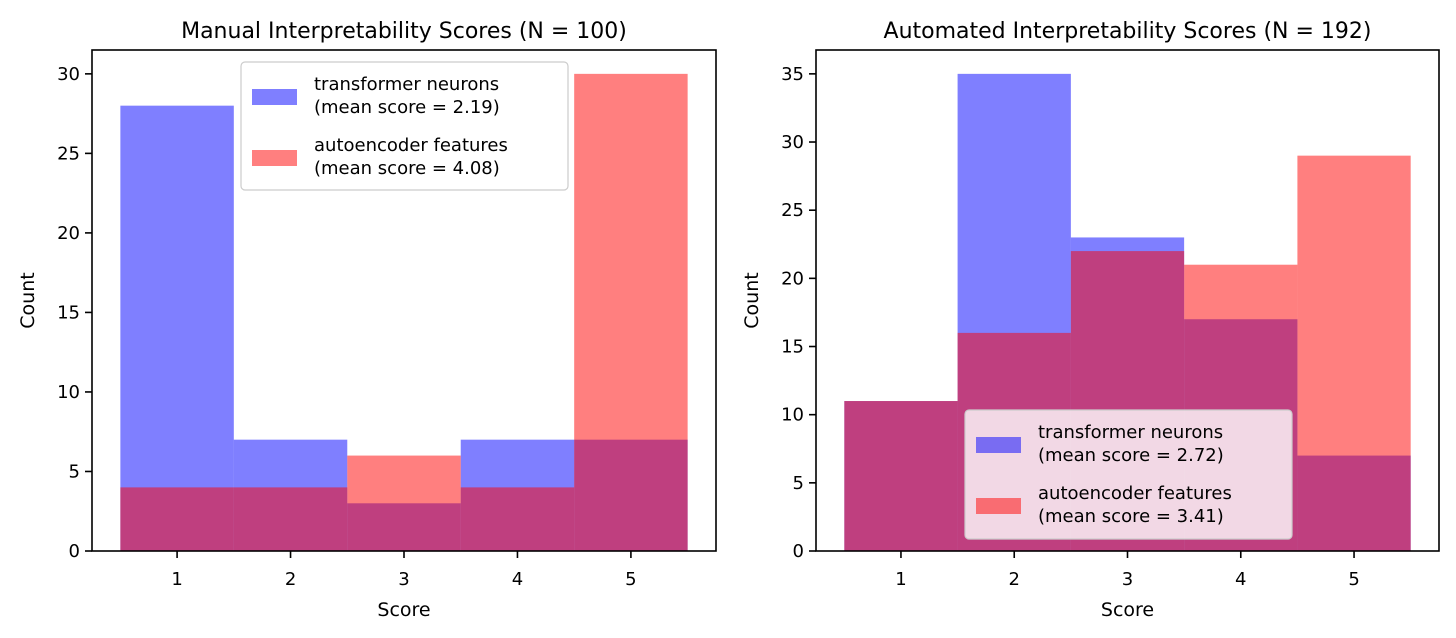  I want to click on legend-mean-score: (mean score = 2.72), so click(1131, 455).